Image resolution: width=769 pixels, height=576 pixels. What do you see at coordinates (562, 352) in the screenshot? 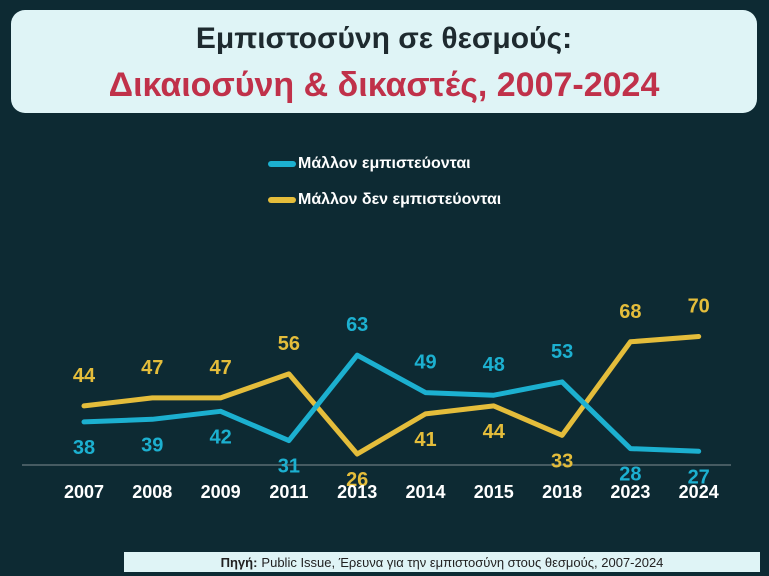
I see `data-label-trust-2018: 53` at bounding box center [562, 352].